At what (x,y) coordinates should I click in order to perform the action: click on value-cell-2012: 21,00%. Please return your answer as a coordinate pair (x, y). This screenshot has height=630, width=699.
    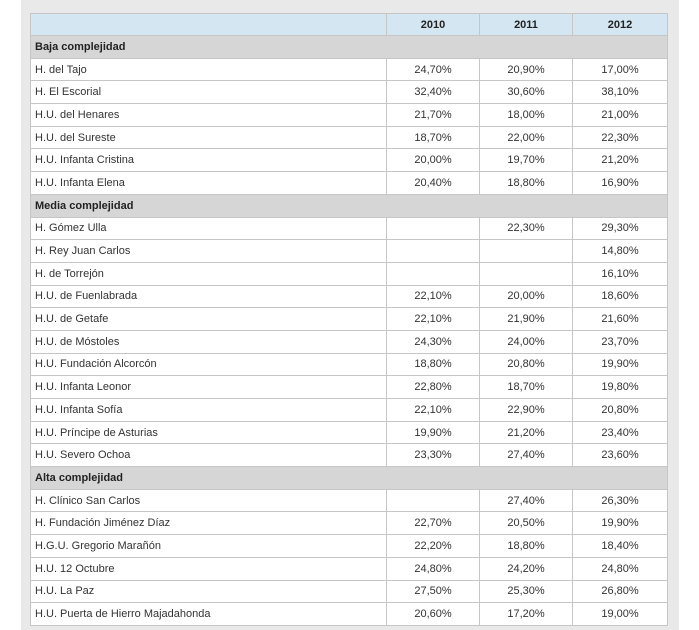
    Looking at the image, I should click on (620, 115).